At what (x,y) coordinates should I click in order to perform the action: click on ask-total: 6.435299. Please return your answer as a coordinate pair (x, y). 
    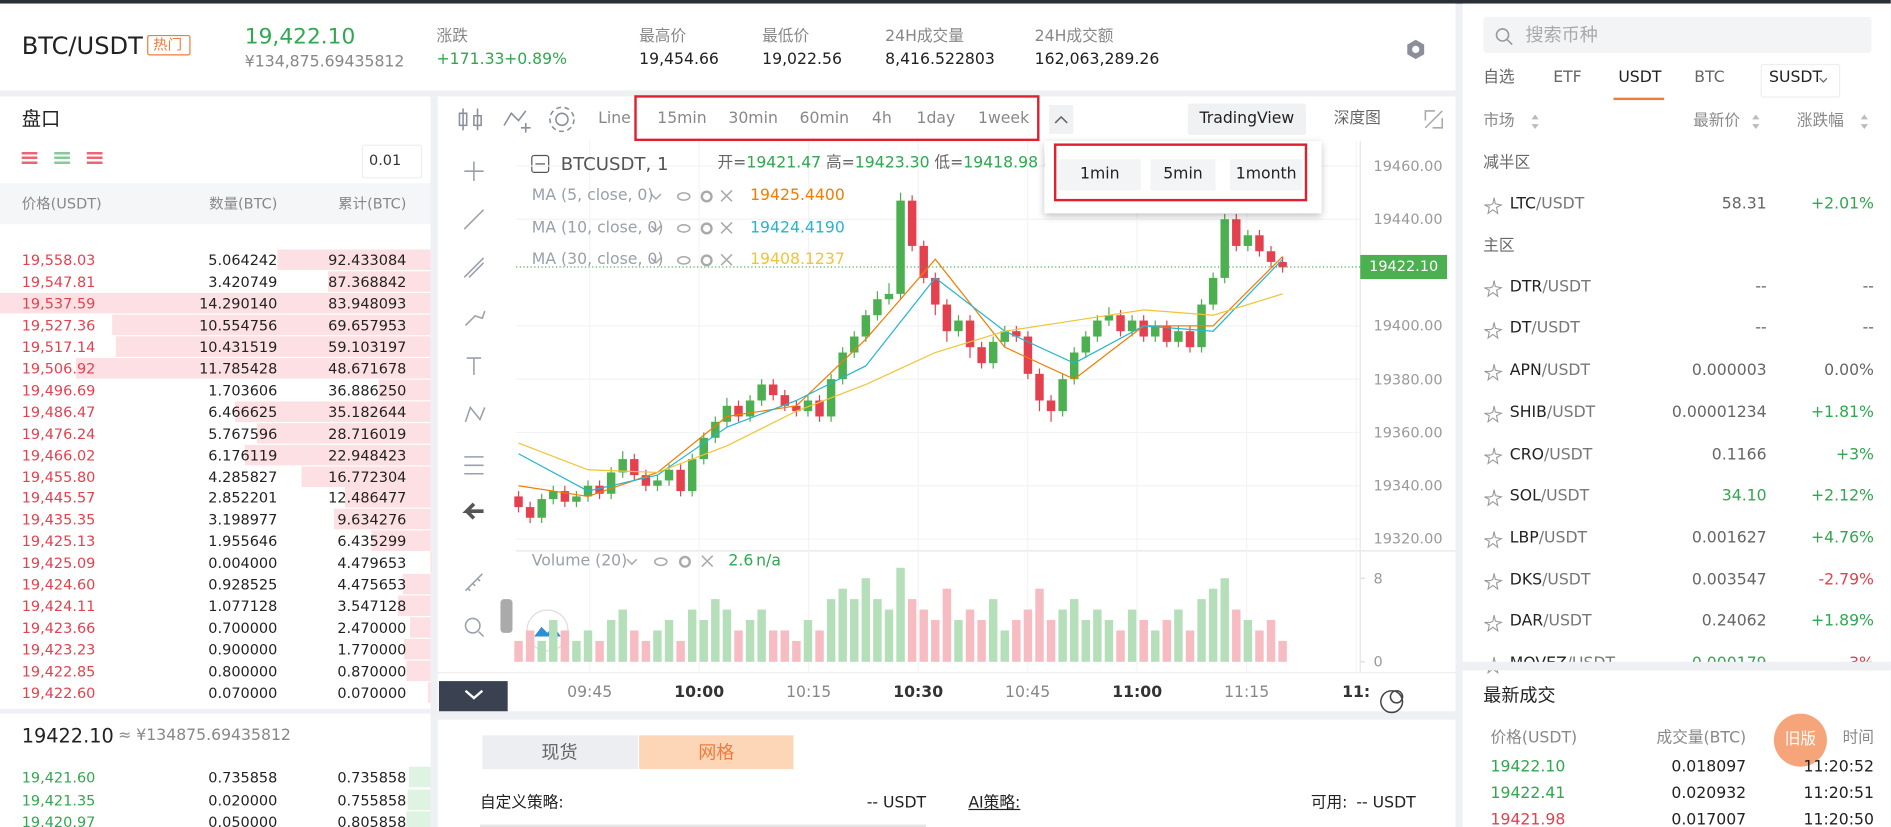
    Looking at the image, I should click on (372, 542).